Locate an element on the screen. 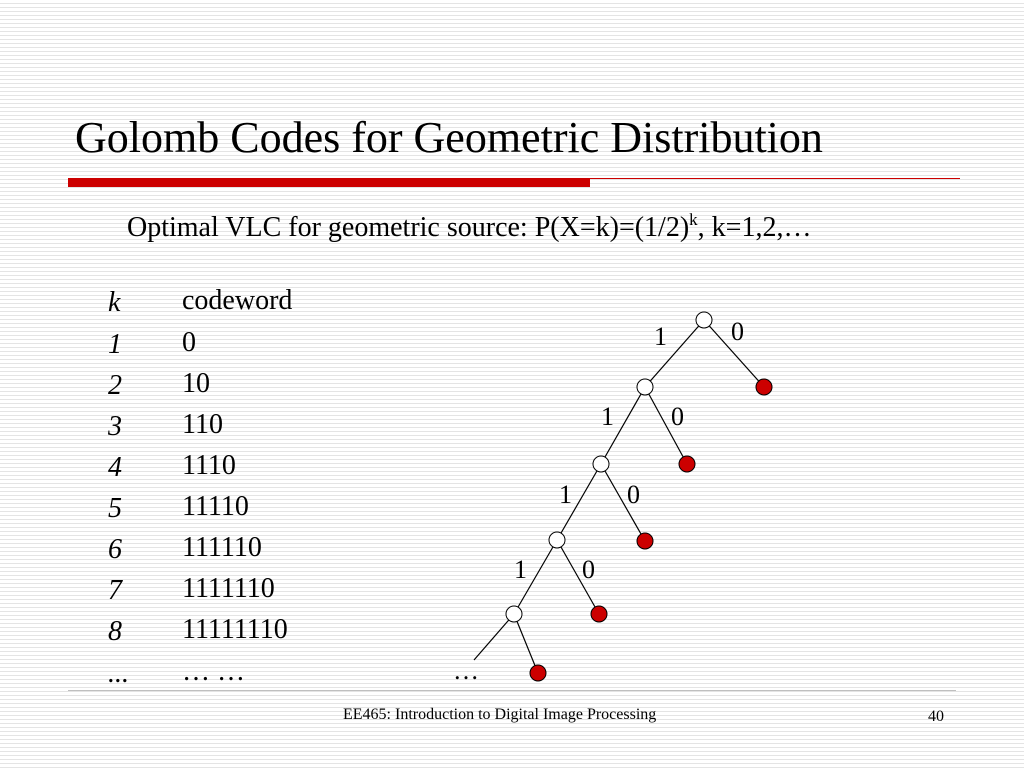  title-underline-thick is located at coordinates (329, 182).